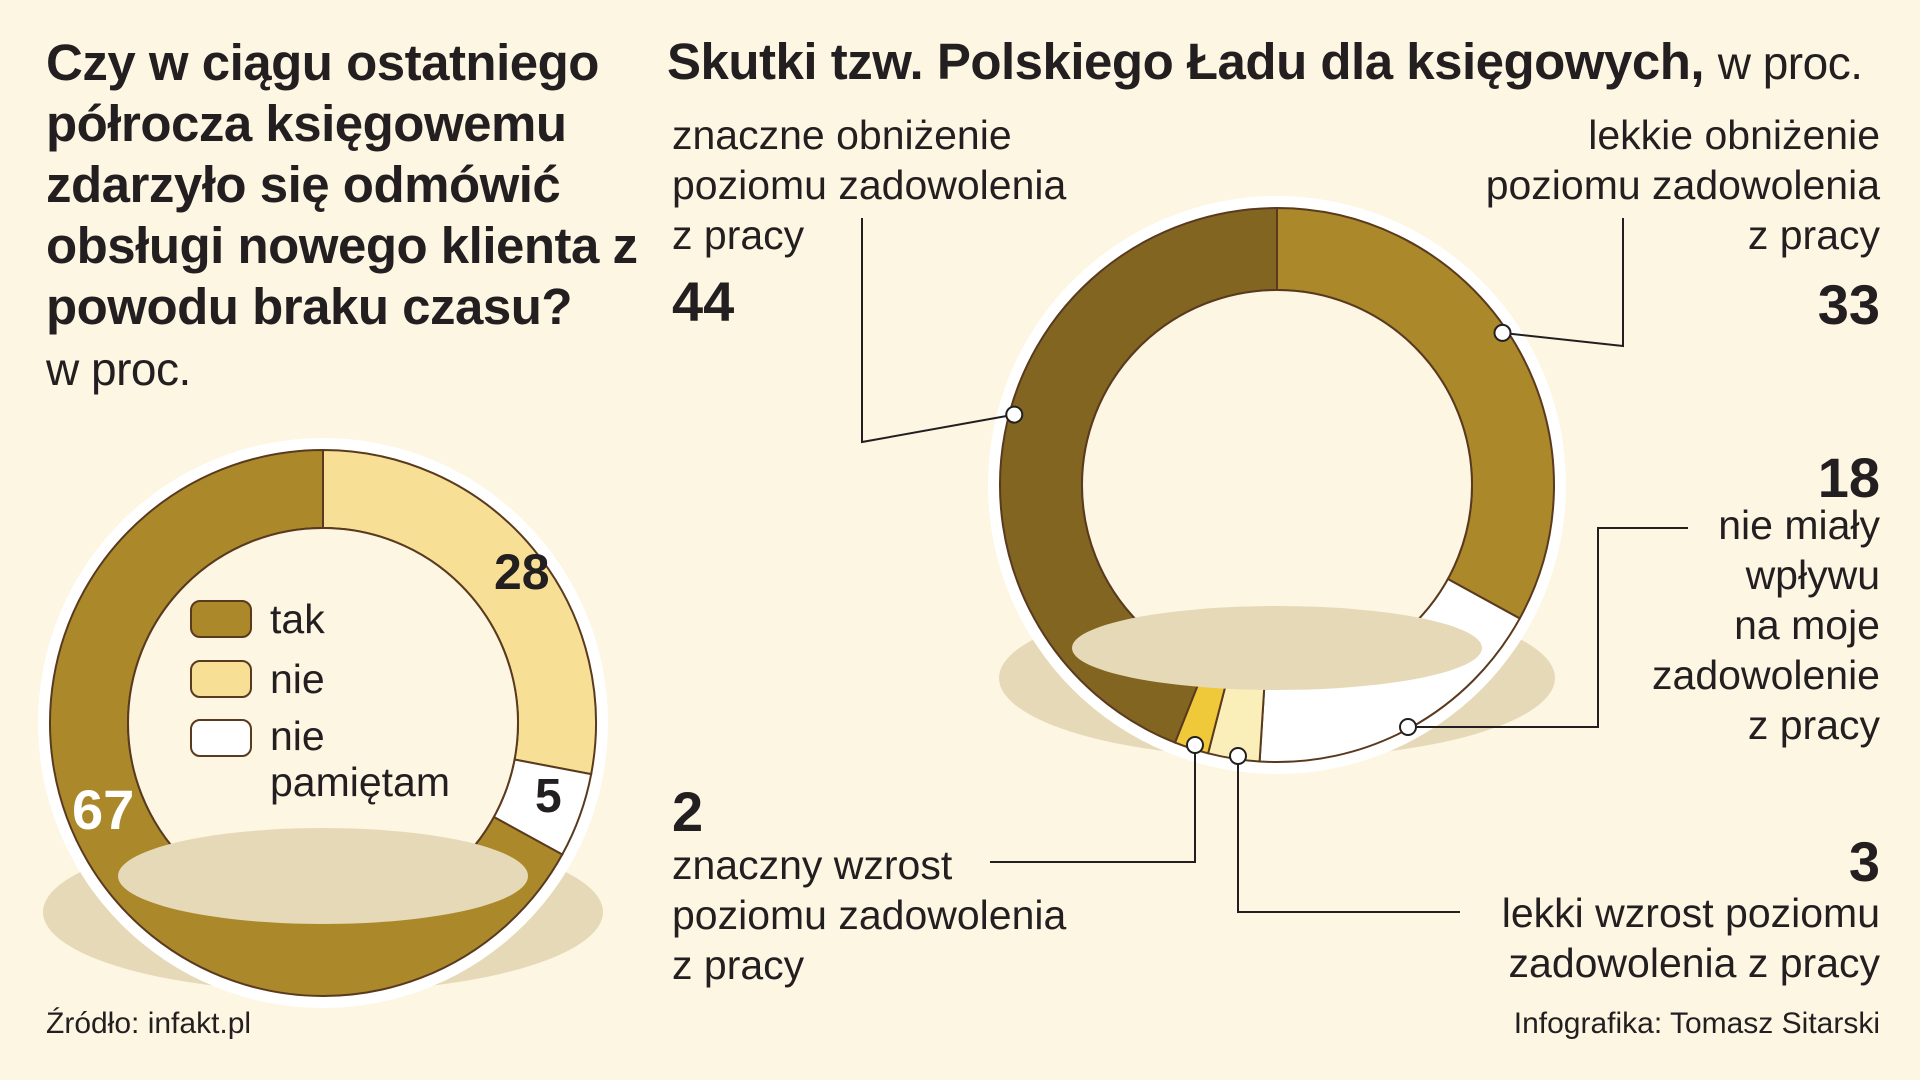 This screenshot has width=1920, height=1080. Describe the element at coordinates (103, 809) in the screenshot. I see `data-label-tak: 67` at that location.